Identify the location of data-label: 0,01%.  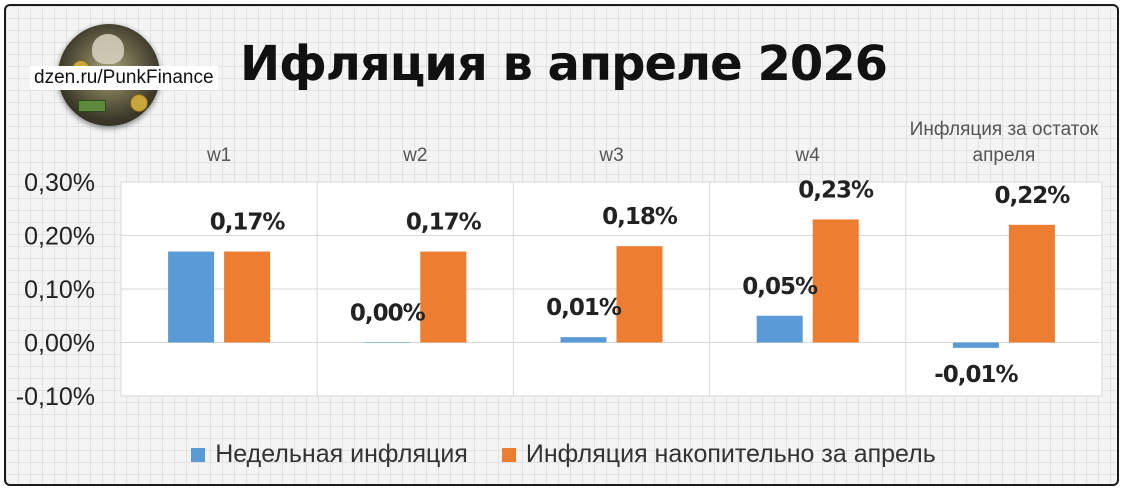
(584, 308).